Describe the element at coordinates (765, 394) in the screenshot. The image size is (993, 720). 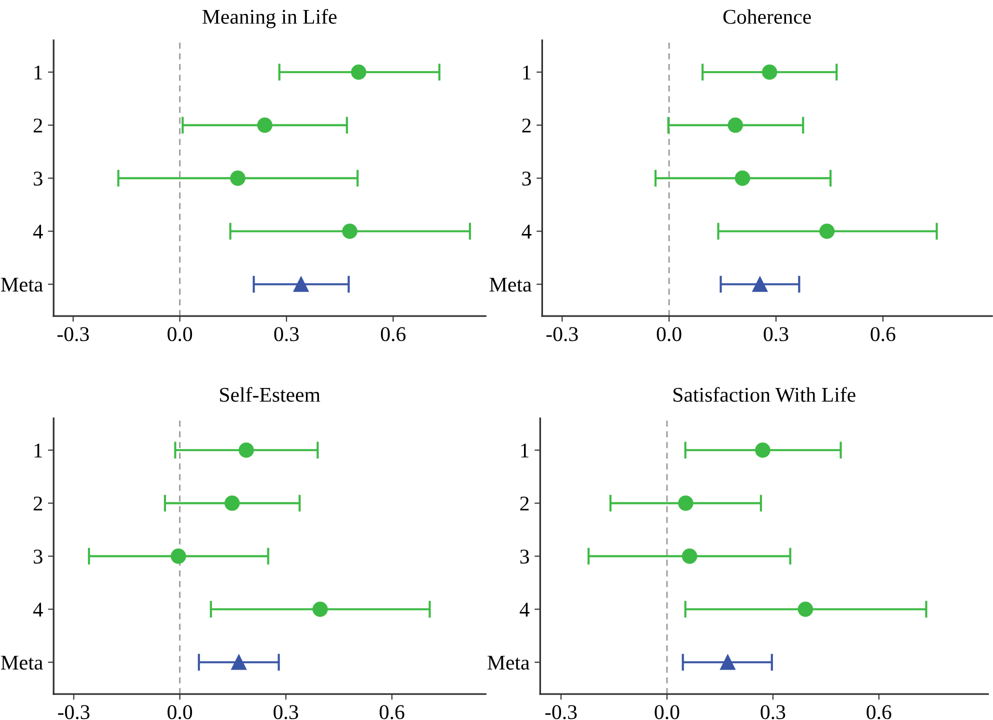
I see `chart-title: Satisfaction With Life` at that location.